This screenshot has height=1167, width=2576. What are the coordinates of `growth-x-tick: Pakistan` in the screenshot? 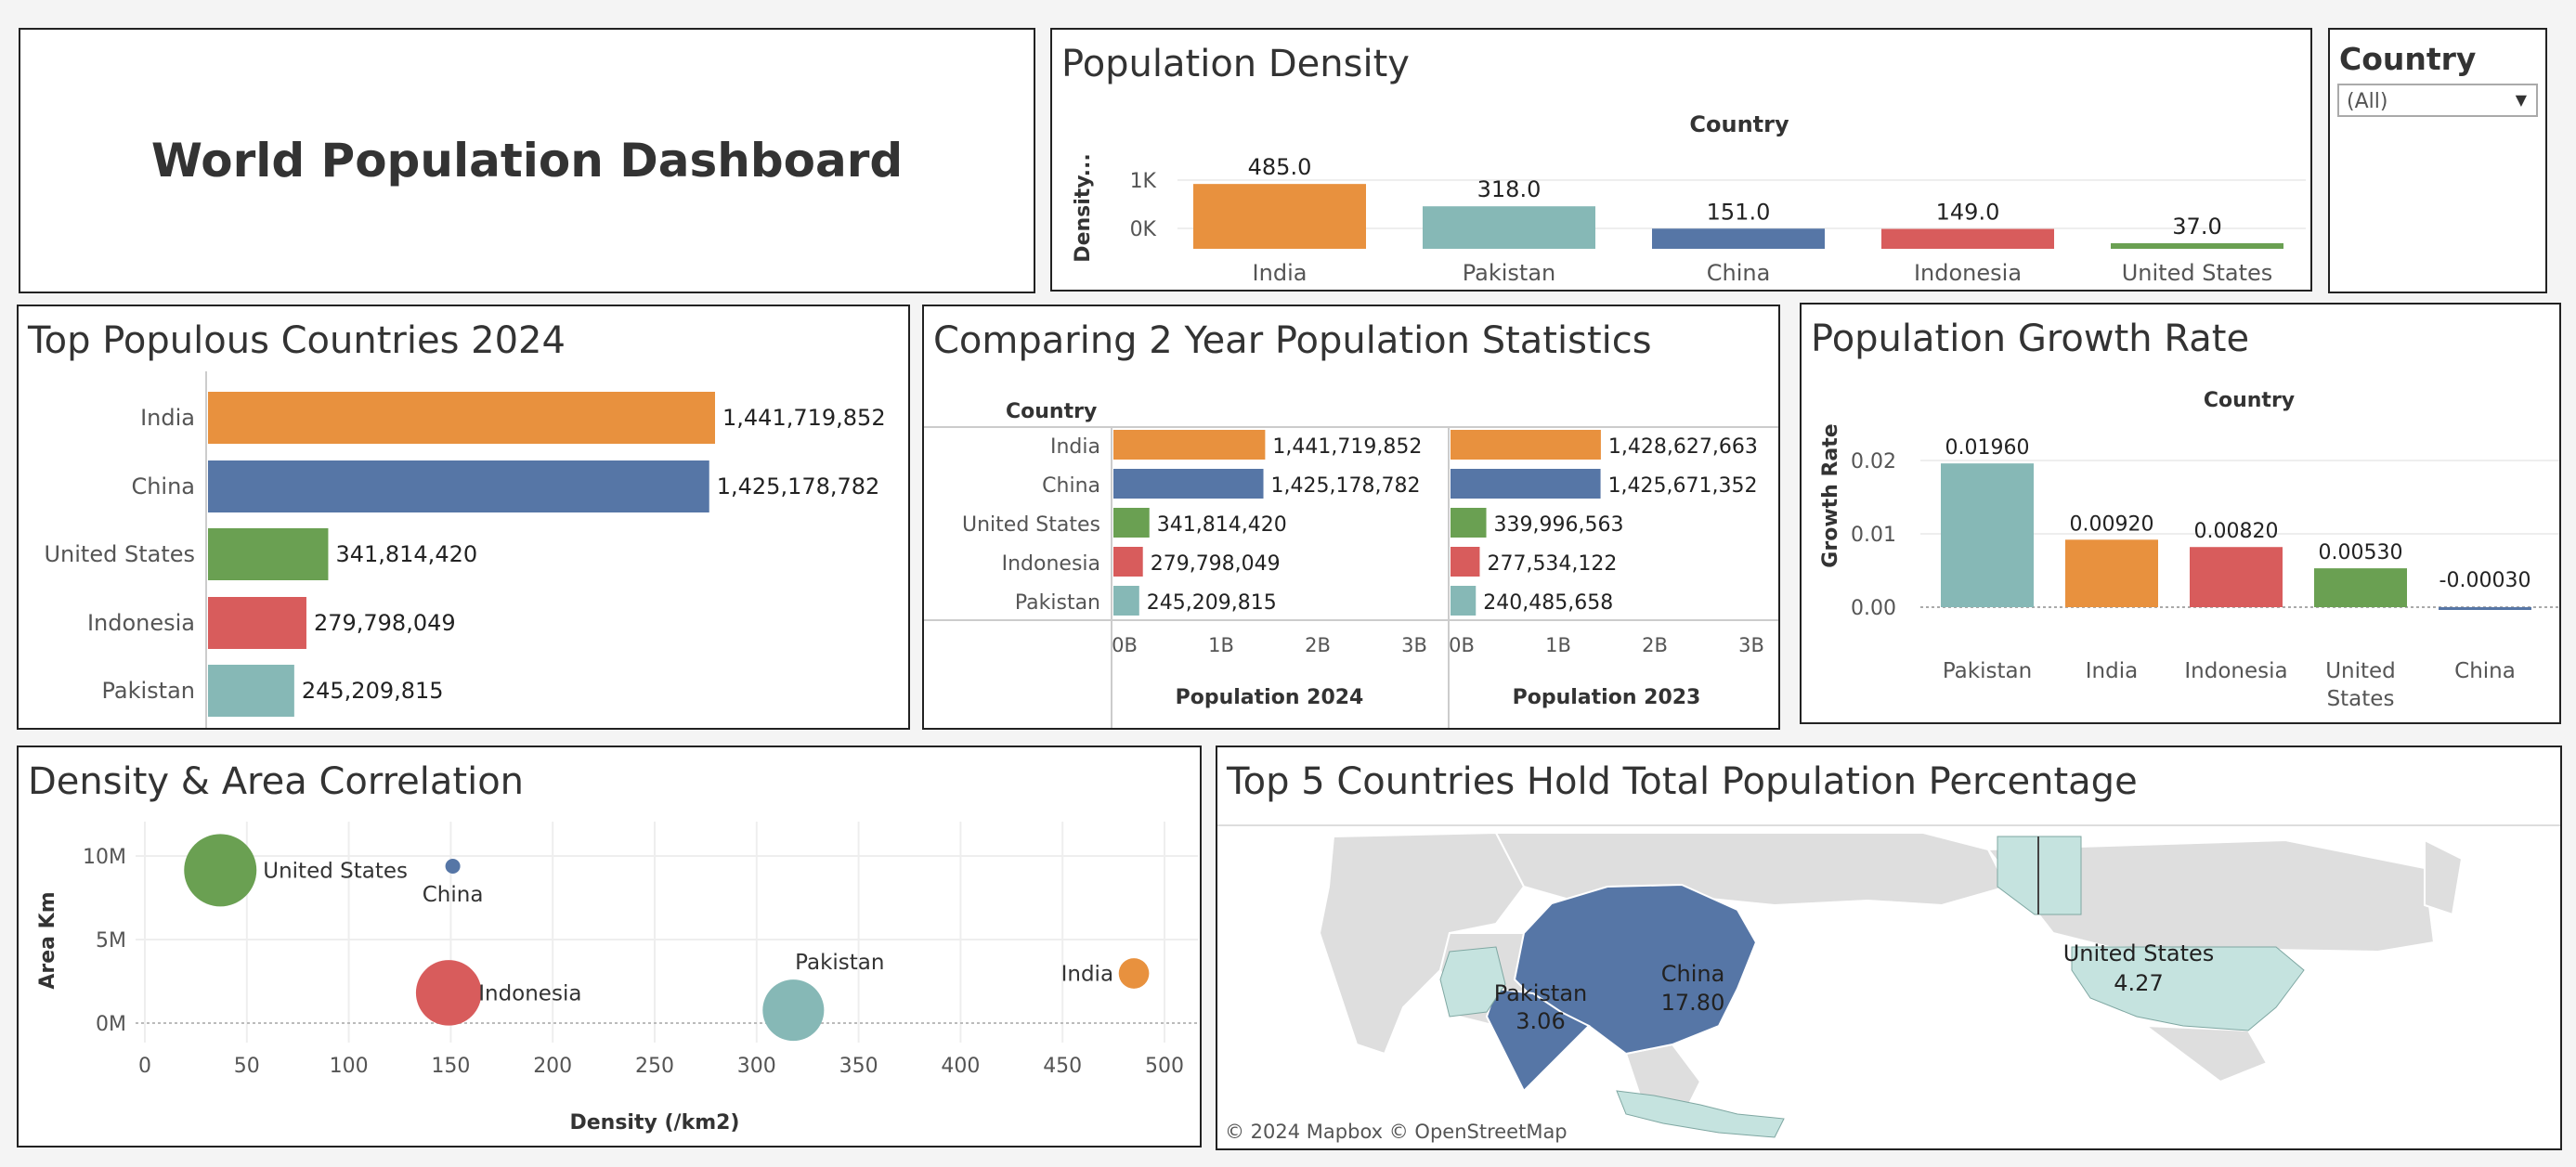 It's located at (1988, 671).